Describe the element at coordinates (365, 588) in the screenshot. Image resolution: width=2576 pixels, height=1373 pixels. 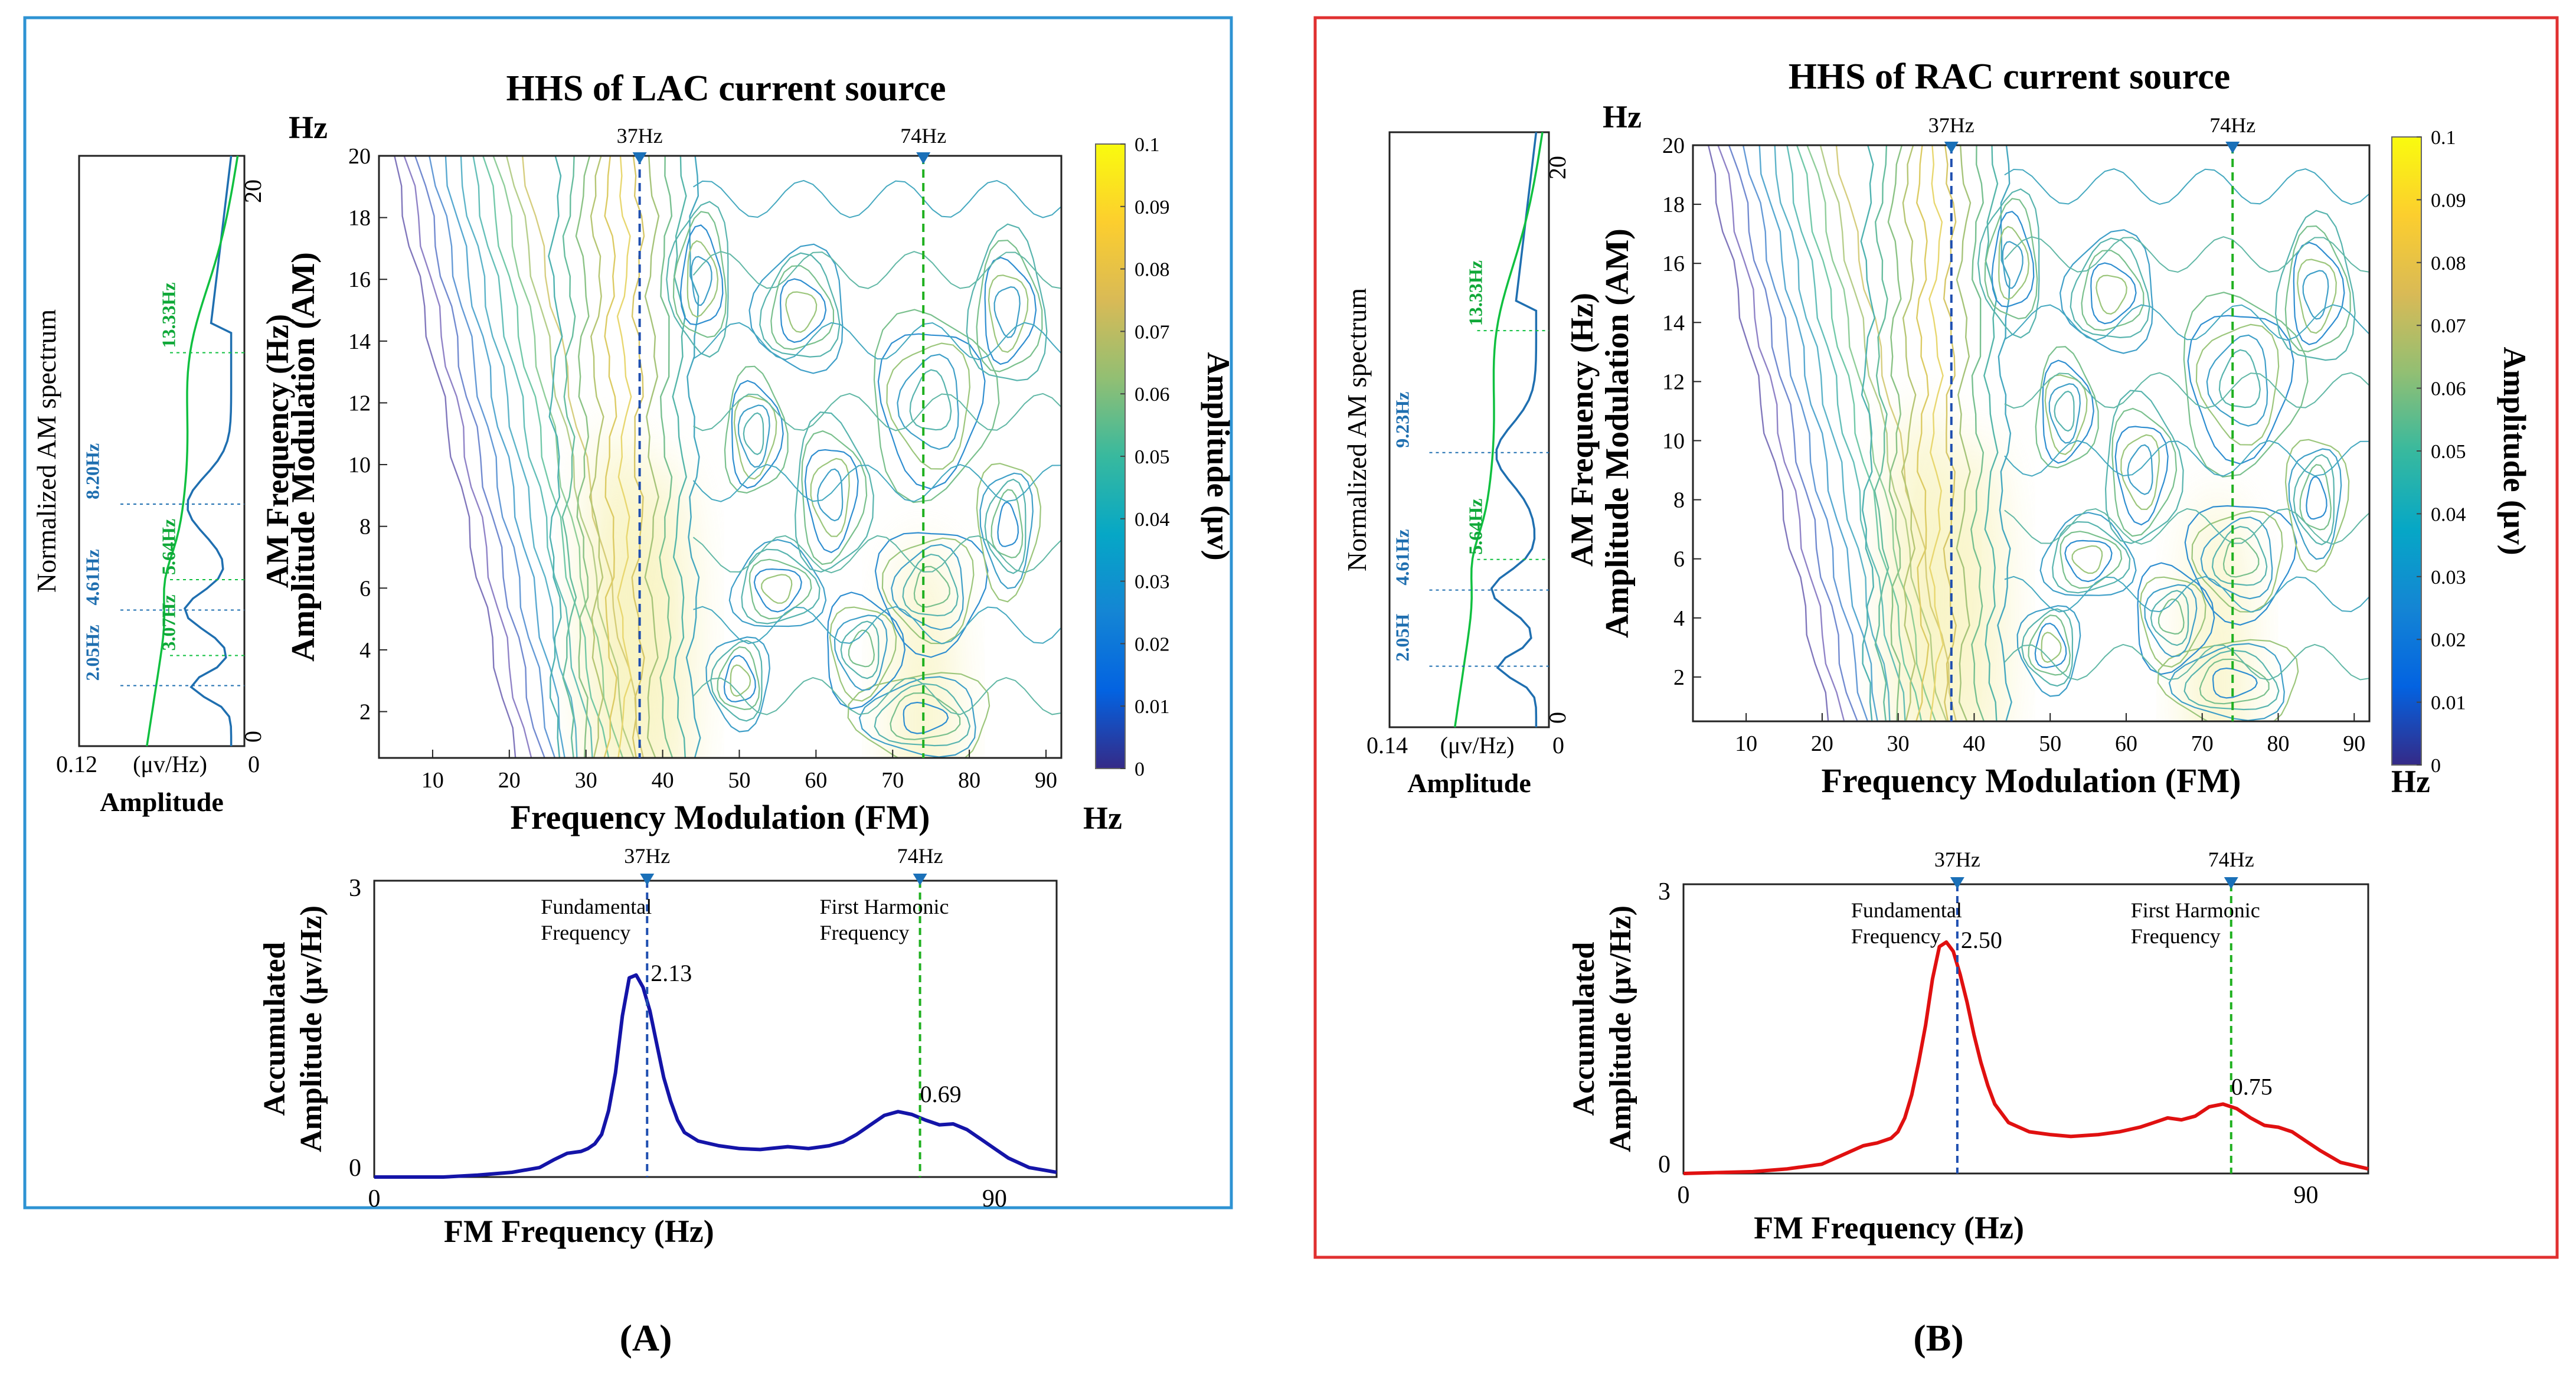
I see `hhs-y-tick-label: 6` at that location.